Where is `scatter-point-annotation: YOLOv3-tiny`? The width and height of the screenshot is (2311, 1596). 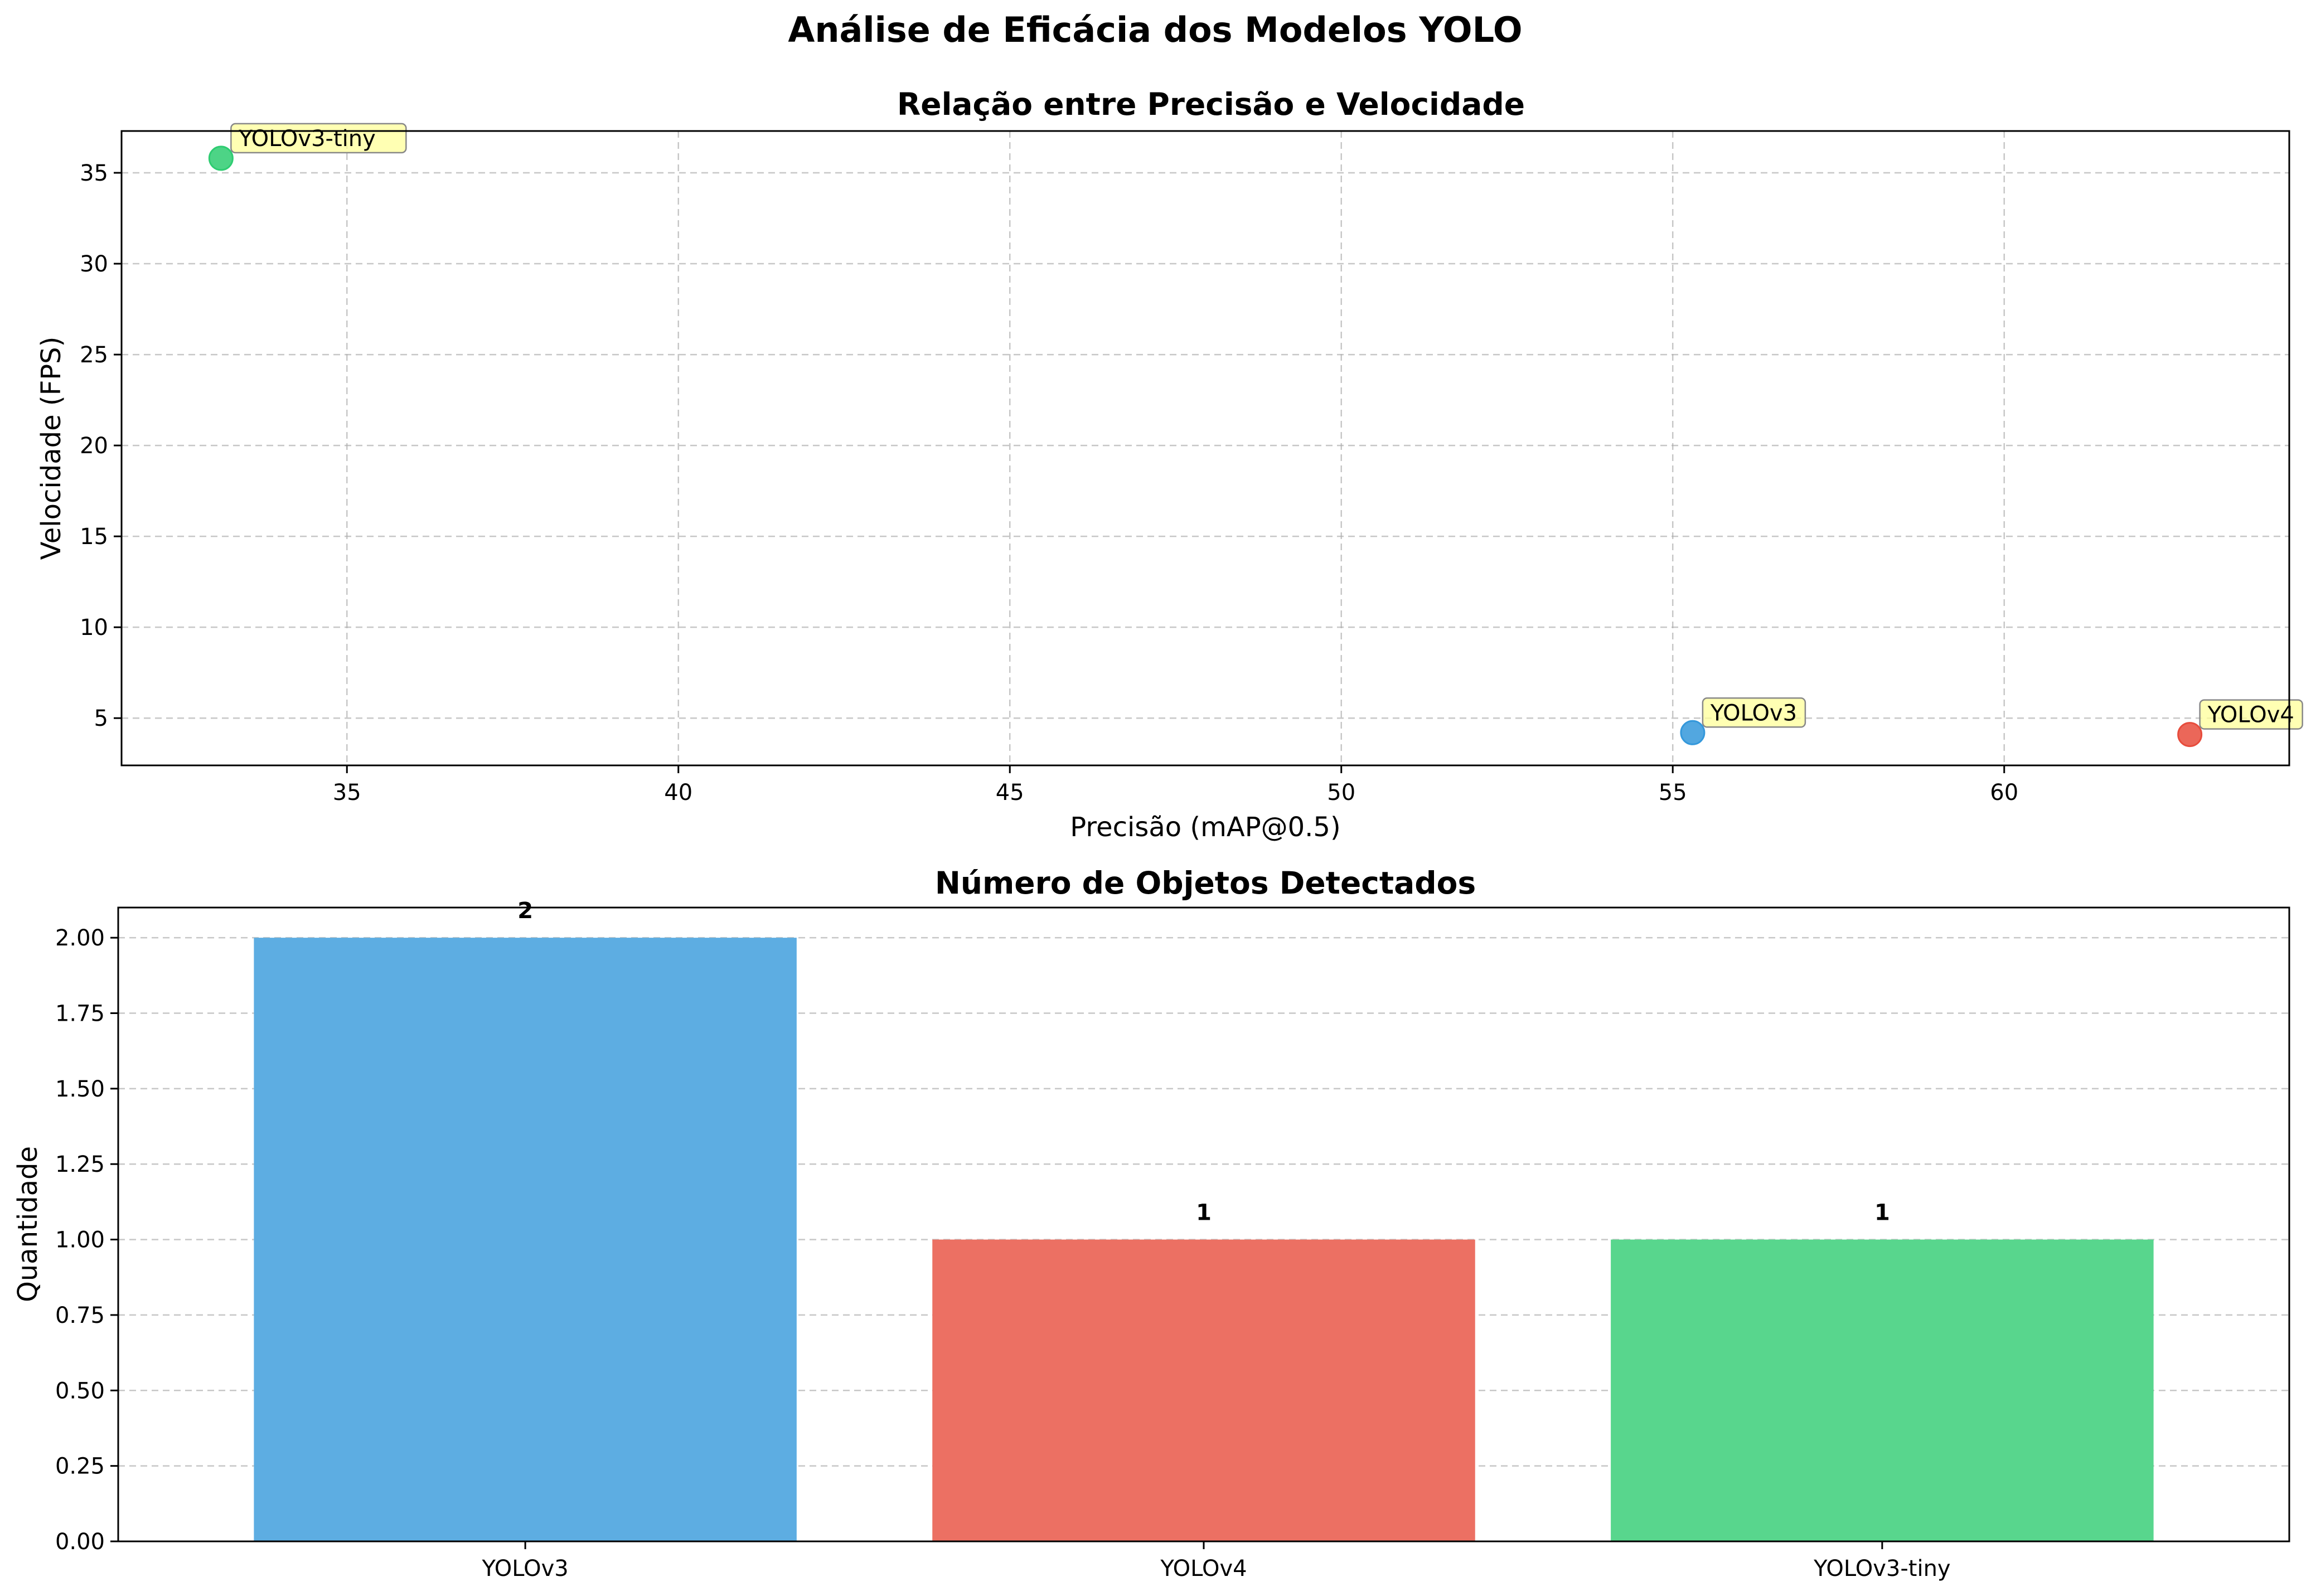 scatter-point-annotation: YOLOv3-tiny is located at coordinates (318, 138).